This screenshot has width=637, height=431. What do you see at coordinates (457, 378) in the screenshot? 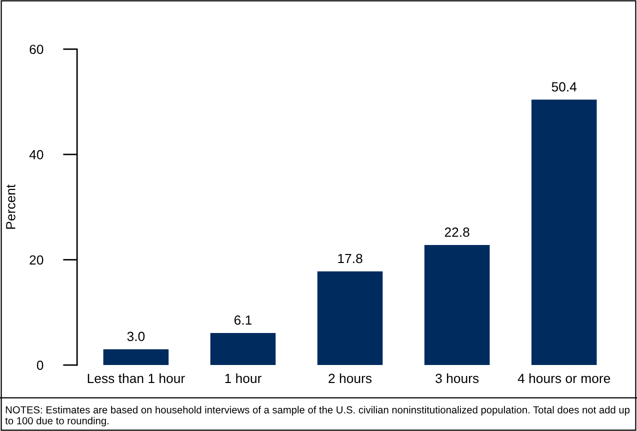
I see `x-tick-label: 3 hours` at bounding box center [457, 378].